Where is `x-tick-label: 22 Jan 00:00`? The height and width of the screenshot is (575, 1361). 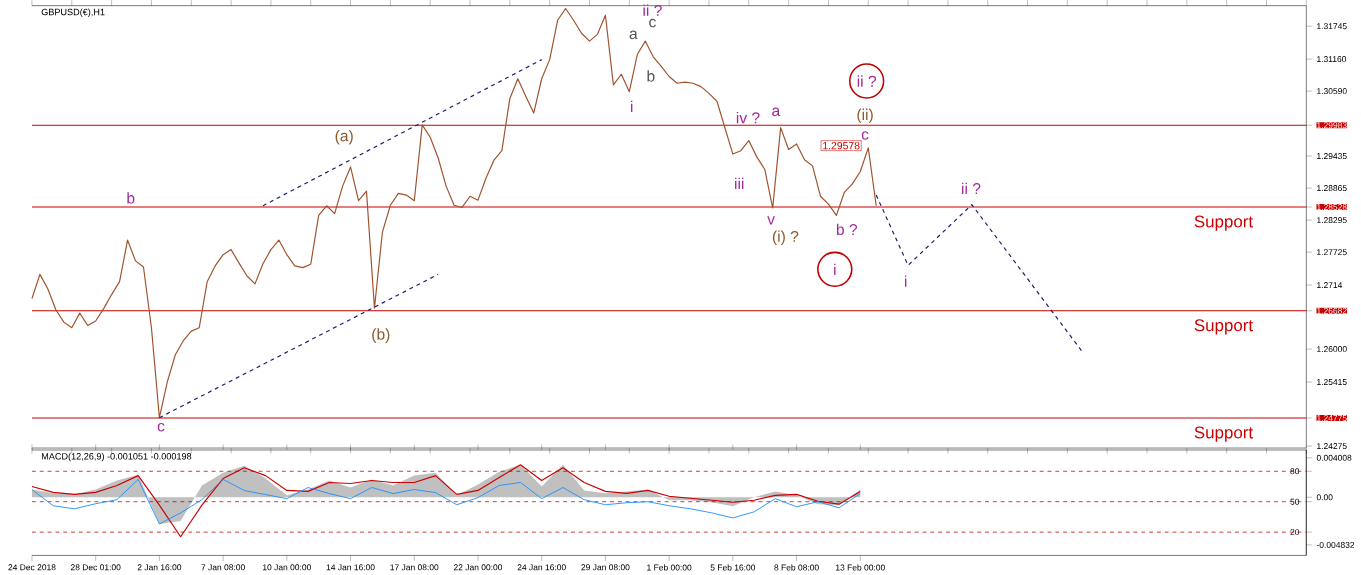 x-tick-label: 22 Jan 00:00 is located at coordinates (478, 567).